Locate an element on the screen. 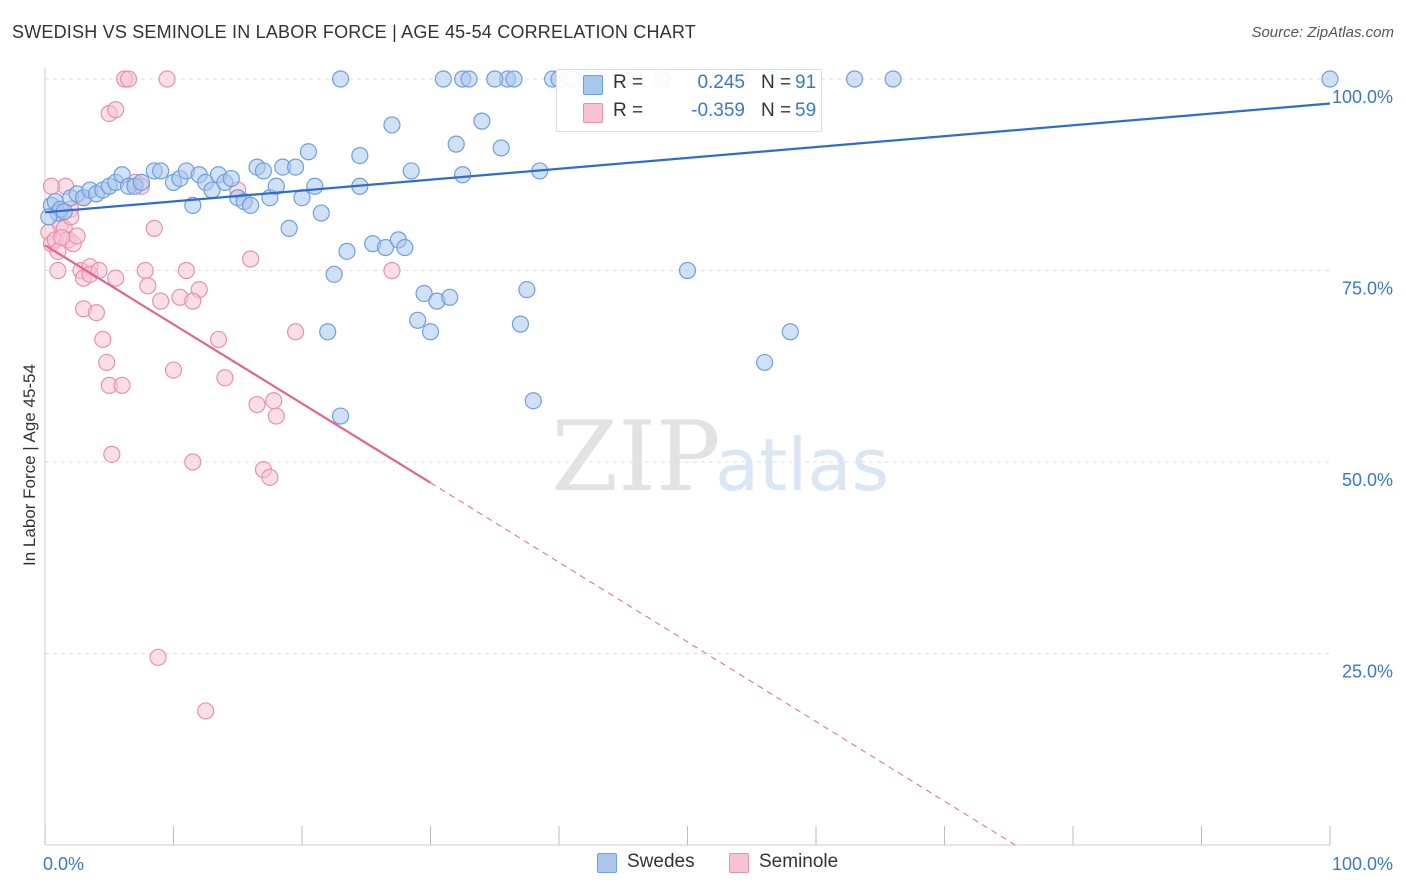  y-tick-label: 100.0% is located at coordinates (1362, 97).